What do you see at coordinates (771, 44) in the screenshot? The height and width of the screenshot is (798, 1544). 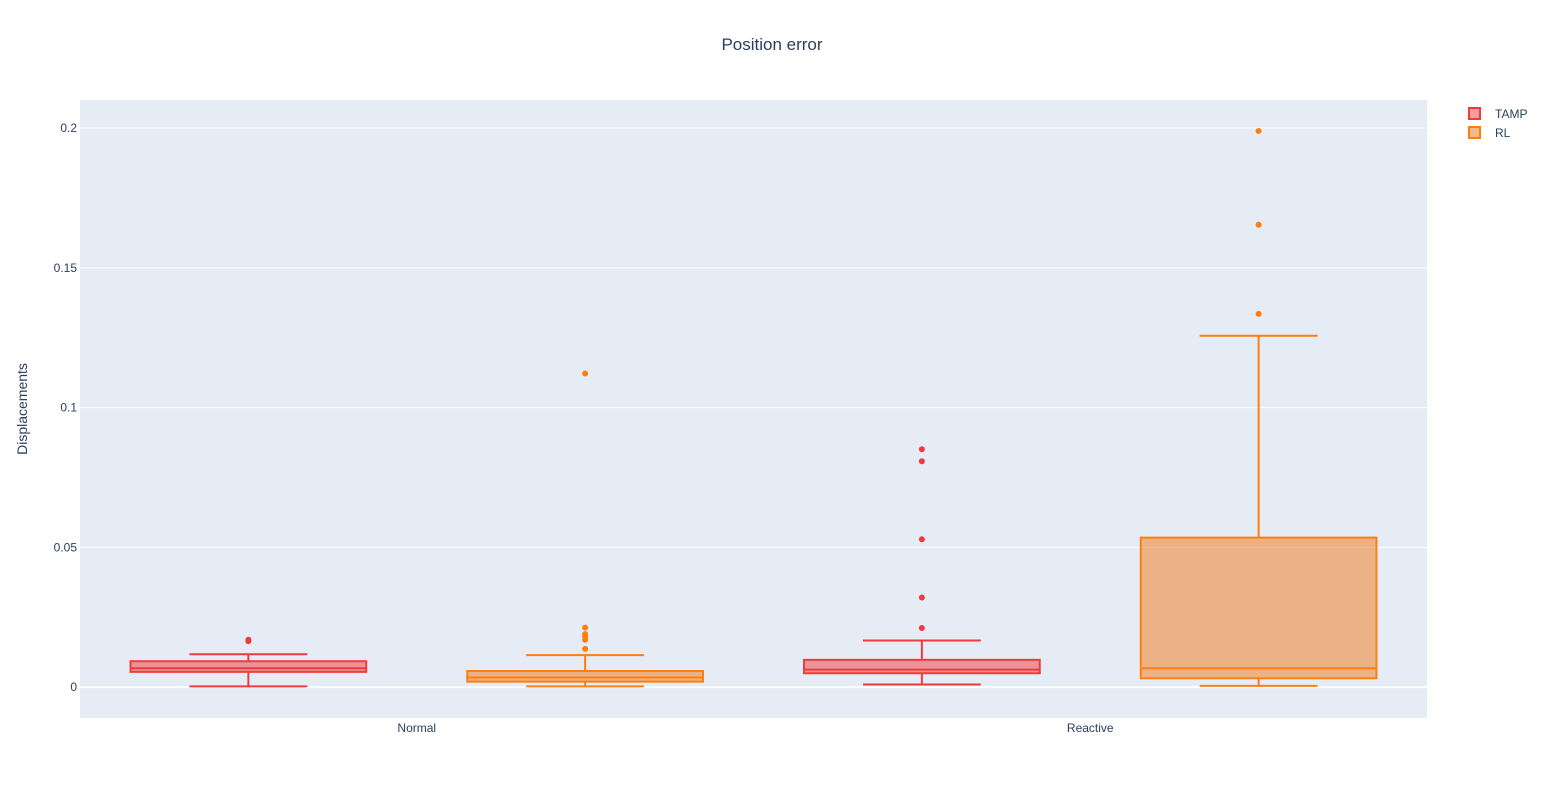 I see `chart-title: Position error` at bounding box center [771, 44].